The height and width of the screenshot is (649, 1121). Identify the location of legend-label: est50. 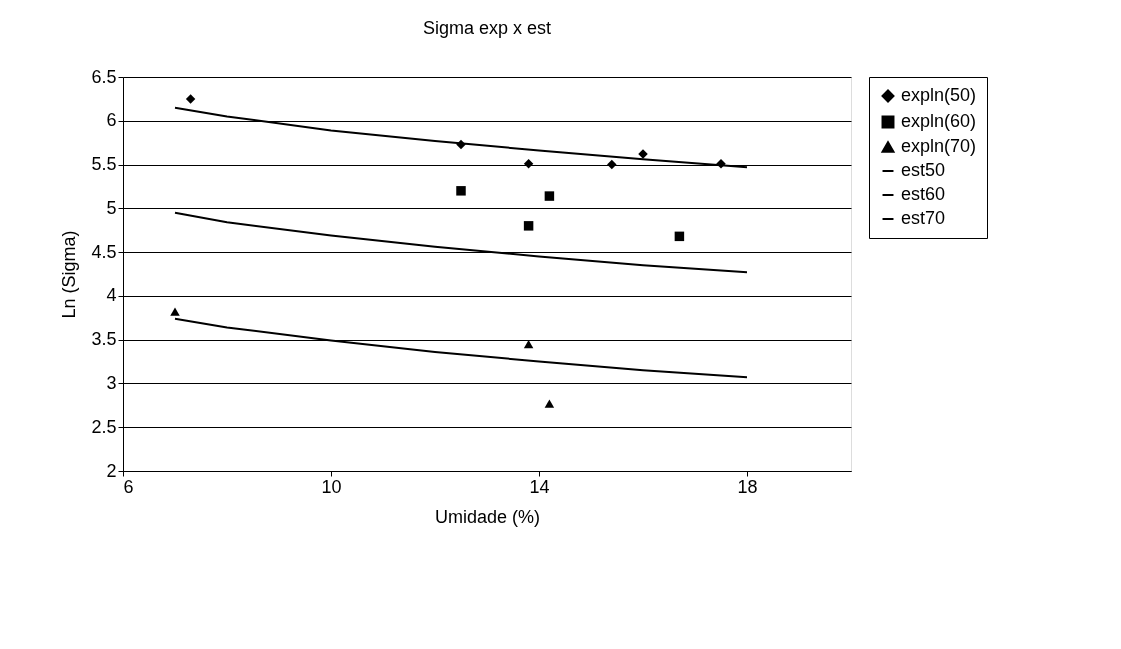
(923, 170).